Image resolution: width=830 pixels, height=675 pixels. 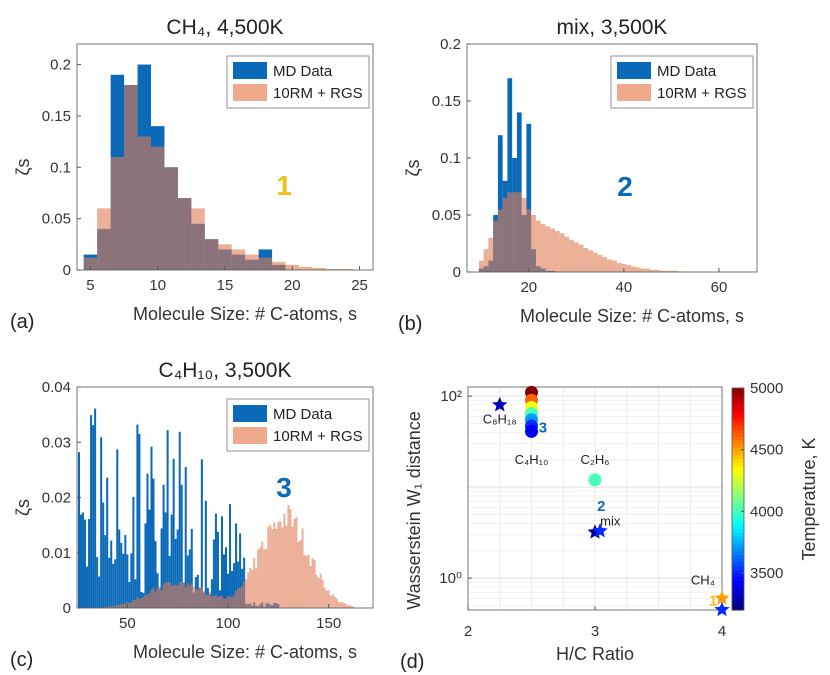 What do you see at coordinates (468, 631) in the screenshot?
I see `x-tick-label: 2` at bounding box center [468, 631].